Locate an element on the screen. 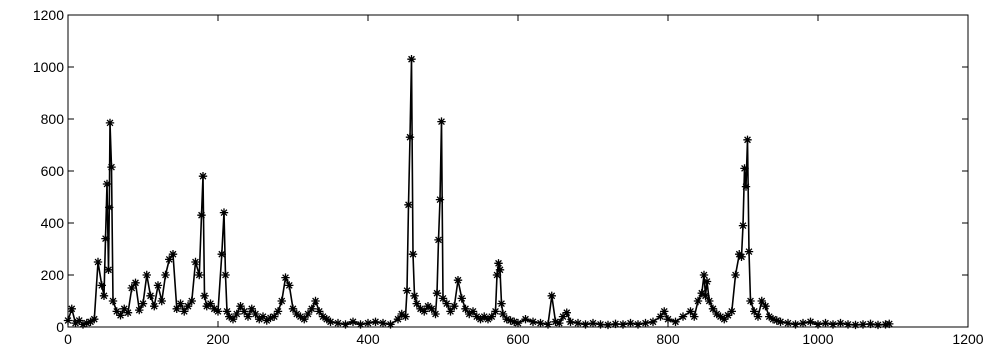 The height and width of the screenshot is (350, 999). x-tick-label: 1200 is located at coordinates (967, 339).